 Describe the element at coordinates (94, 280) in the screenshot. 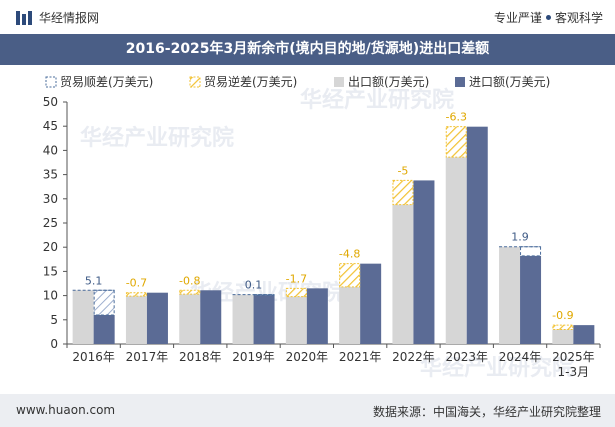

I see `balance-label: 5.1` at that location.